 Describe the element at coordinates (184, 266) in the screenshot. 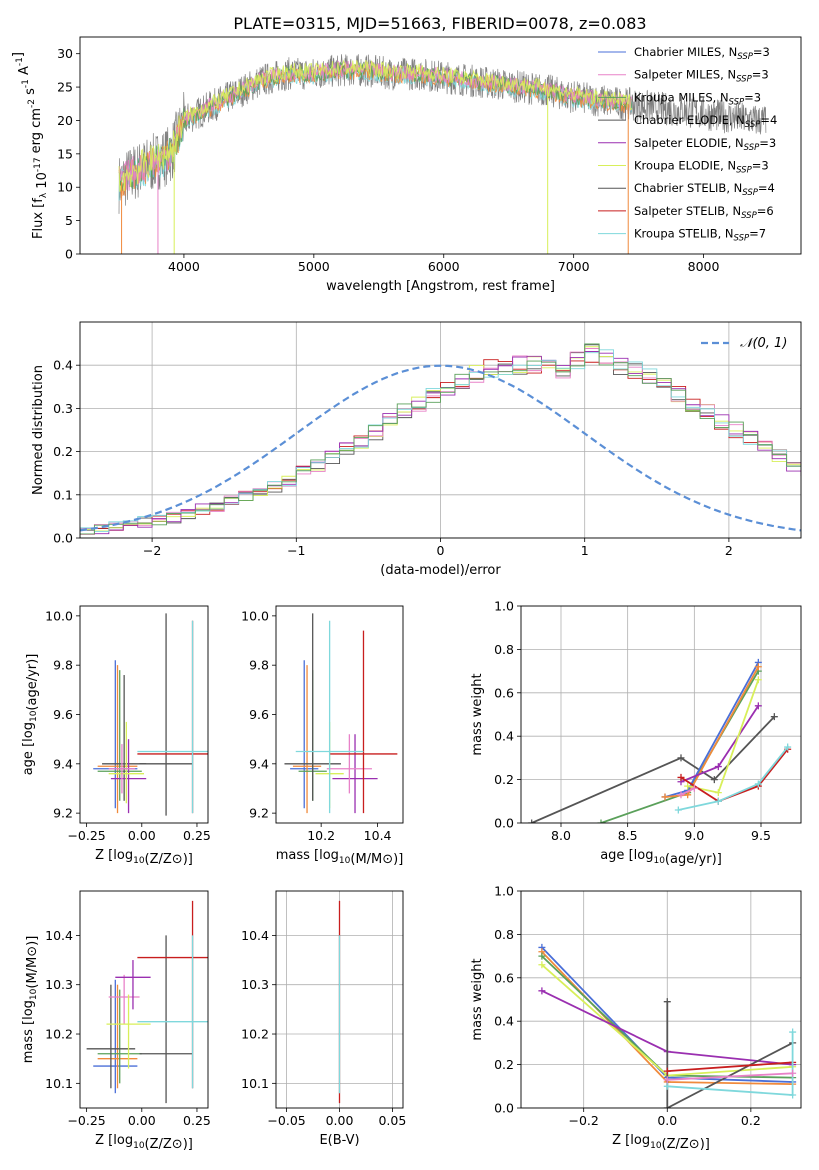

I see `x-tick-label: 4000` at that location.